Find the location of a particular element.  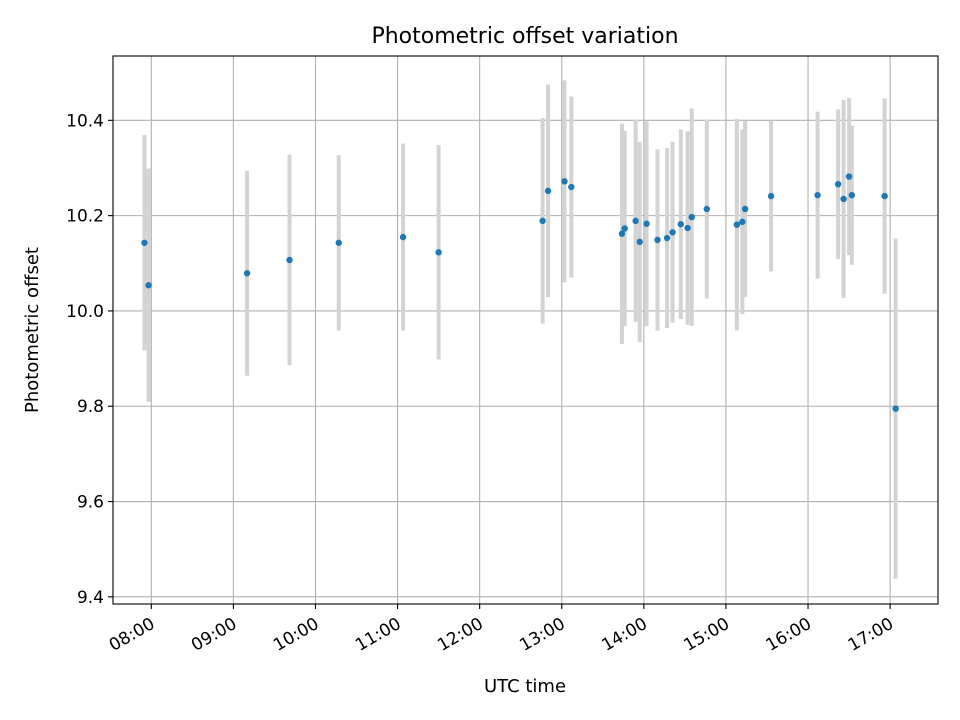

y-axis-ticks: 9.4 9.6 9.8 10.0 10.2 10.4 is located at coordinates (89, 359).